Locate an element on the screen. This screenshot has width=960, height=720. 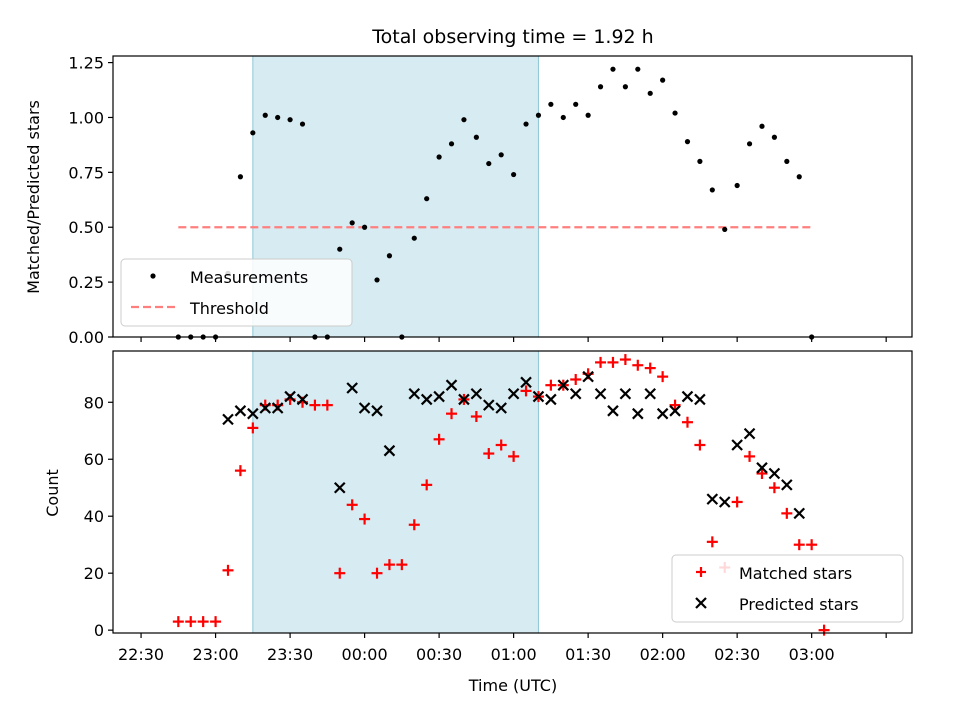
top-y-tick-label: 1.25 is located at coordinates (86, 63).